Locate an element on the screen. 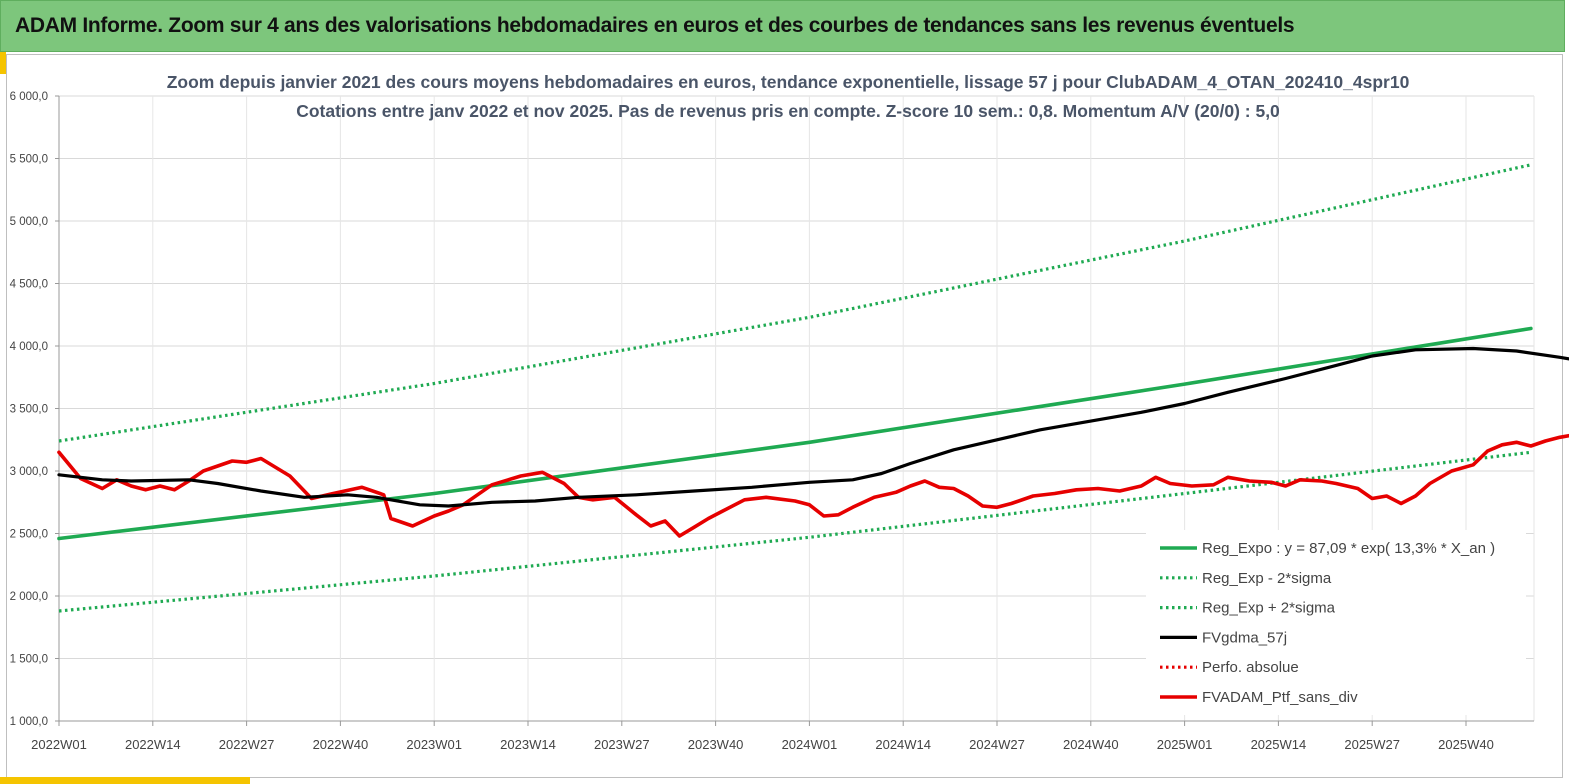 The width and height of the screenshot is (1569, 784). x-tick-label: 2023W40 is located at coordinates (716, 744).